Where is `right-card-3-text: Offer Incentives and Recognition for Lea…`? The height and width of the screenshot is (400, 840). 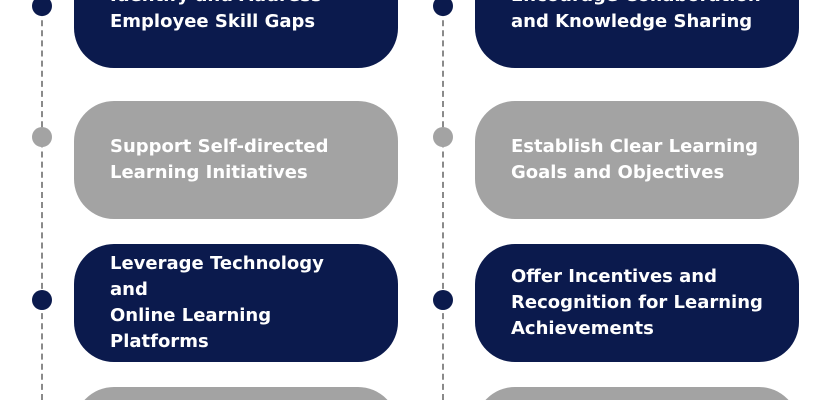
right-card-3-text: Offer Incentives and Recognition for Lea… is located at coordinates (637, 302).